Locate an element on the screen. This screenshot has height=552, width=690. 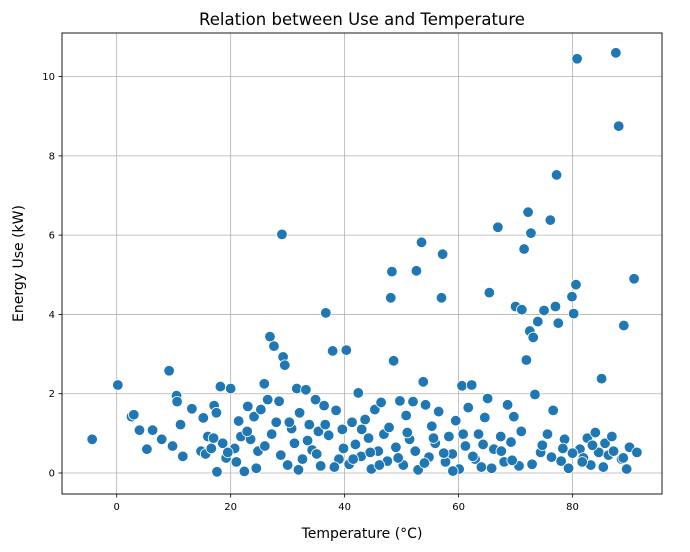
x-tick-label: 0 is located at coordinates (117, 507).